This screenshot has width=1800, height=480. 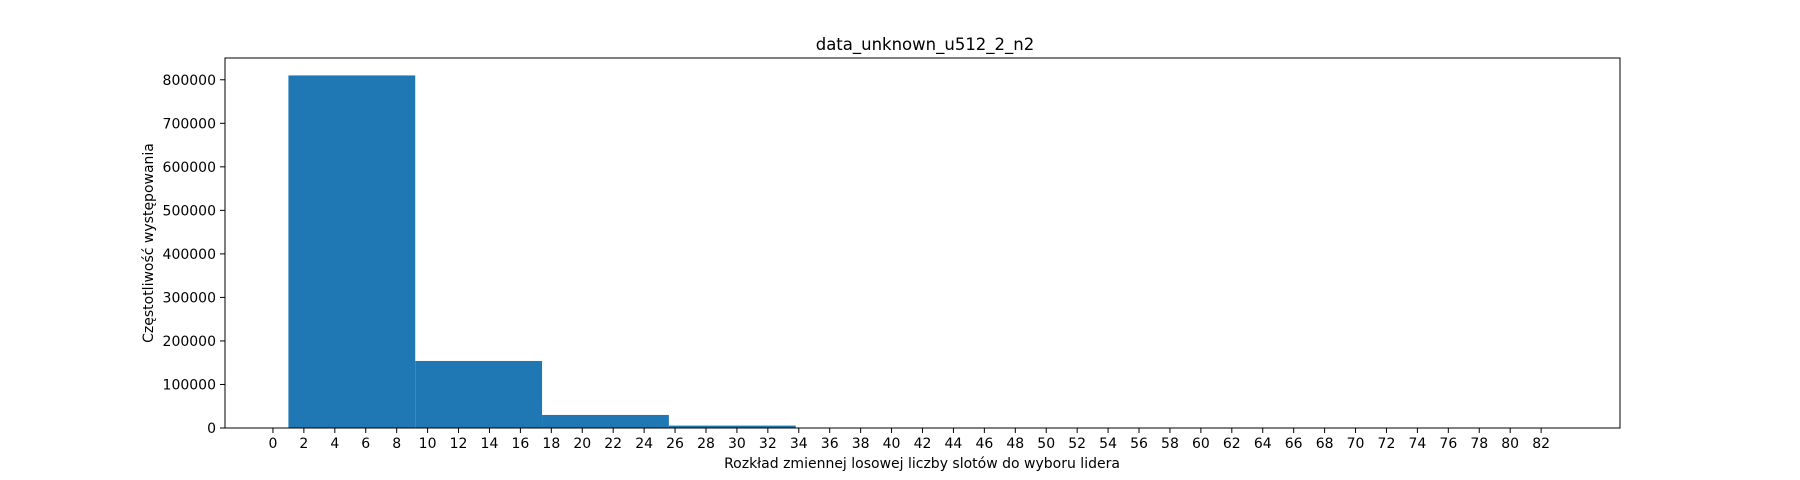 I want to click on y-tick-label: 400000, so click(x=189, y=255).